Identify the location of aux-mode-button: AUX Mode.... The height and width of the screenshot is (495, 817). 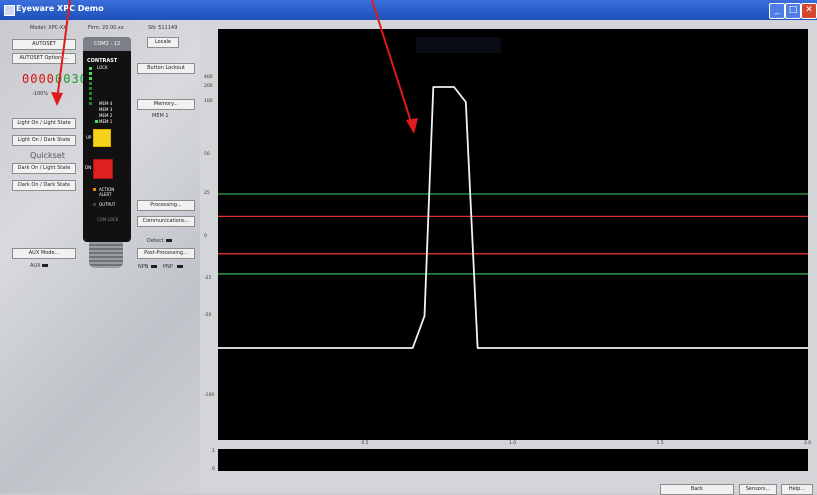
(44, 253).